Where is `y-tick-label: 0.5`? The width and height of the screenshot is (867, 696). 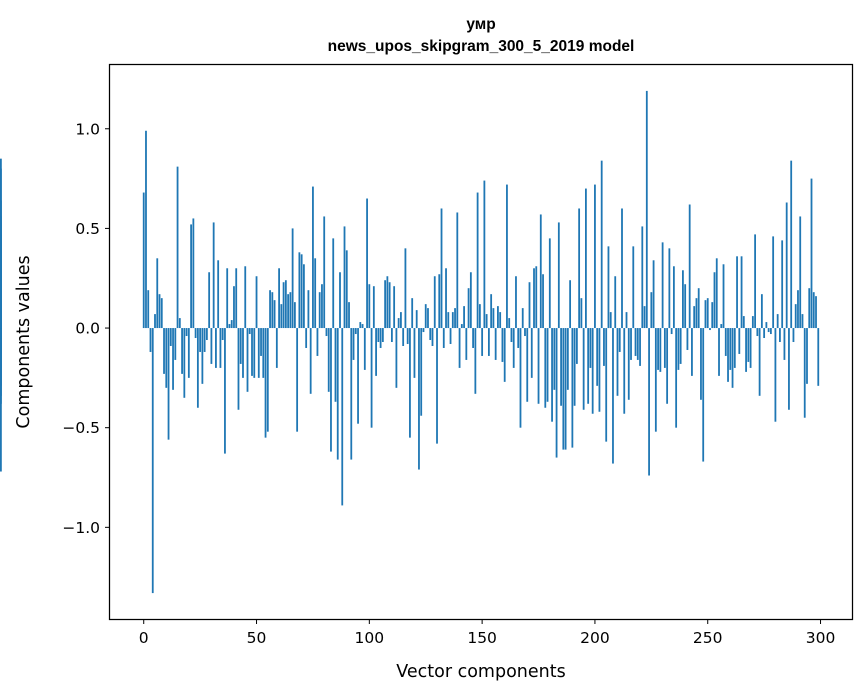 y-tick-label: 0.5 is located at coordinates (87, 229).